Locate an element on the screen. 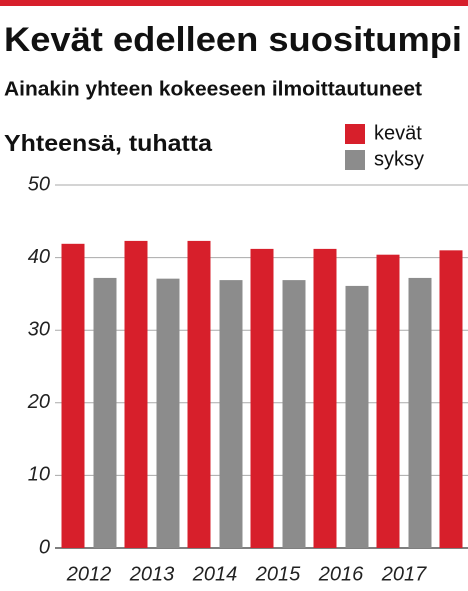 The image size is (468, 591). x-tick-label: 2014 is located at coordinates (215, 574).